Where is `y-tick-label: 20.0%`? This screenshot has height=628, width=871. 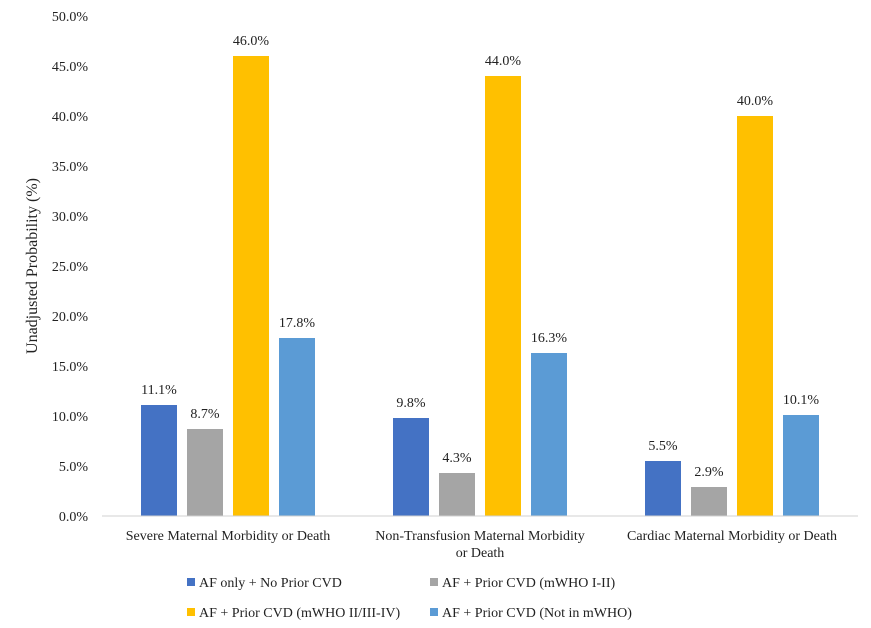
y-tick-label: 20.0% is located at coordinates (70, 317).